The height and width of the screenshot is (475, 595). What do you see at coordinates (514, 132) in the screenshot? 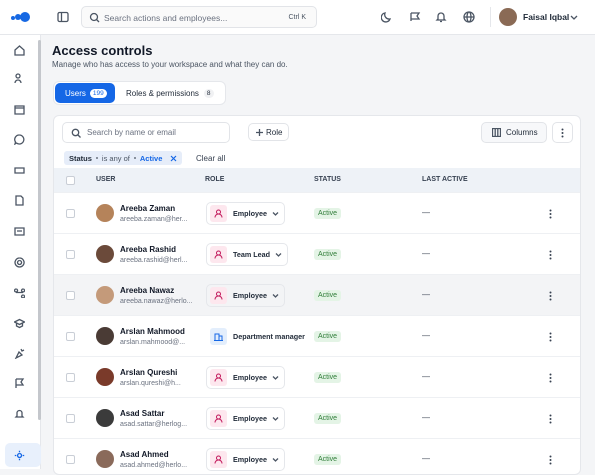
I see `columns-button: Columns` at bounding box center [514, 132].